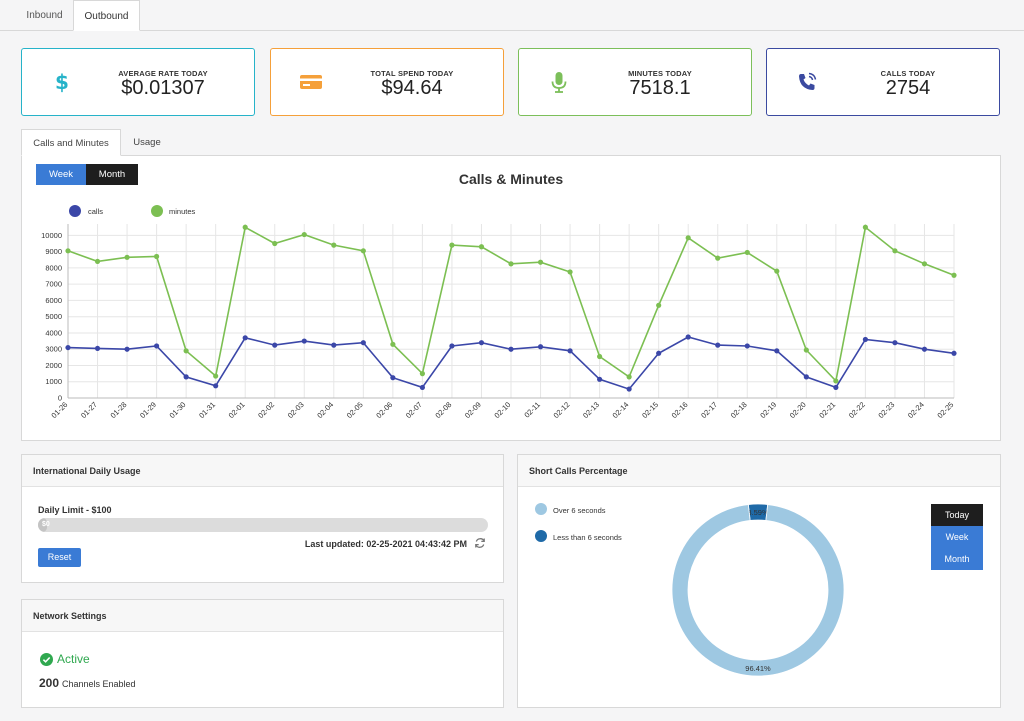 Image resolution: width=1024 pixels, height=721 pixels. What do you see at coordinates (541, 509) in the screenshot?
I see `legend-over-6-marker` at bounding box center [541, 509].